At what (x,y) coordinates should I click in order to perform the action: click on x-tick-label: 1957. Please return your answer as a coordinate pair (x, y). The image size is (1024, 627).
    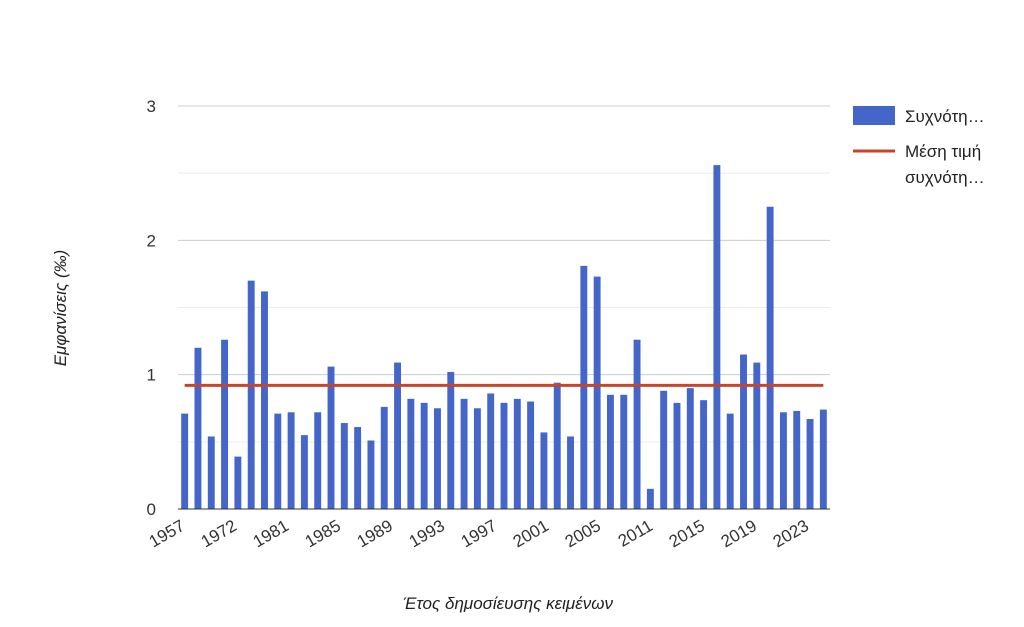
    Looking at the image, I should click on (167, 533).